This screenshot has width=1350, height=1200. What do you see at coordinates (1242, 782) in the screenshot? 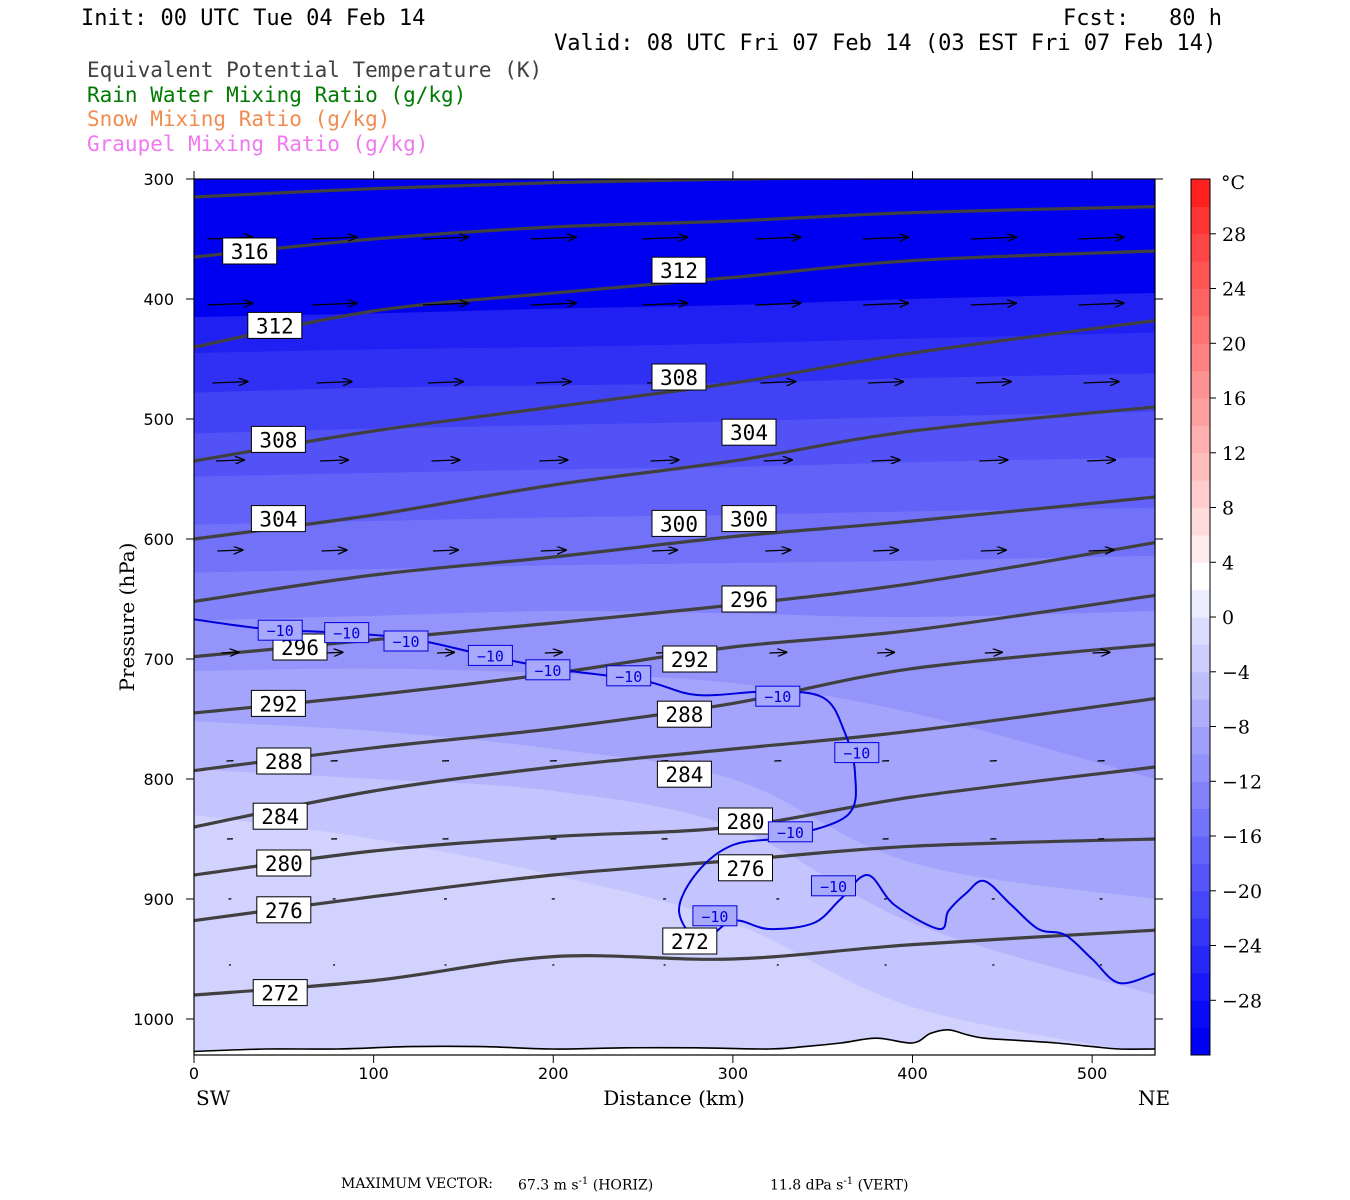
I see `colorbar-tick-label: −12` at bounding box center [1242, 782].